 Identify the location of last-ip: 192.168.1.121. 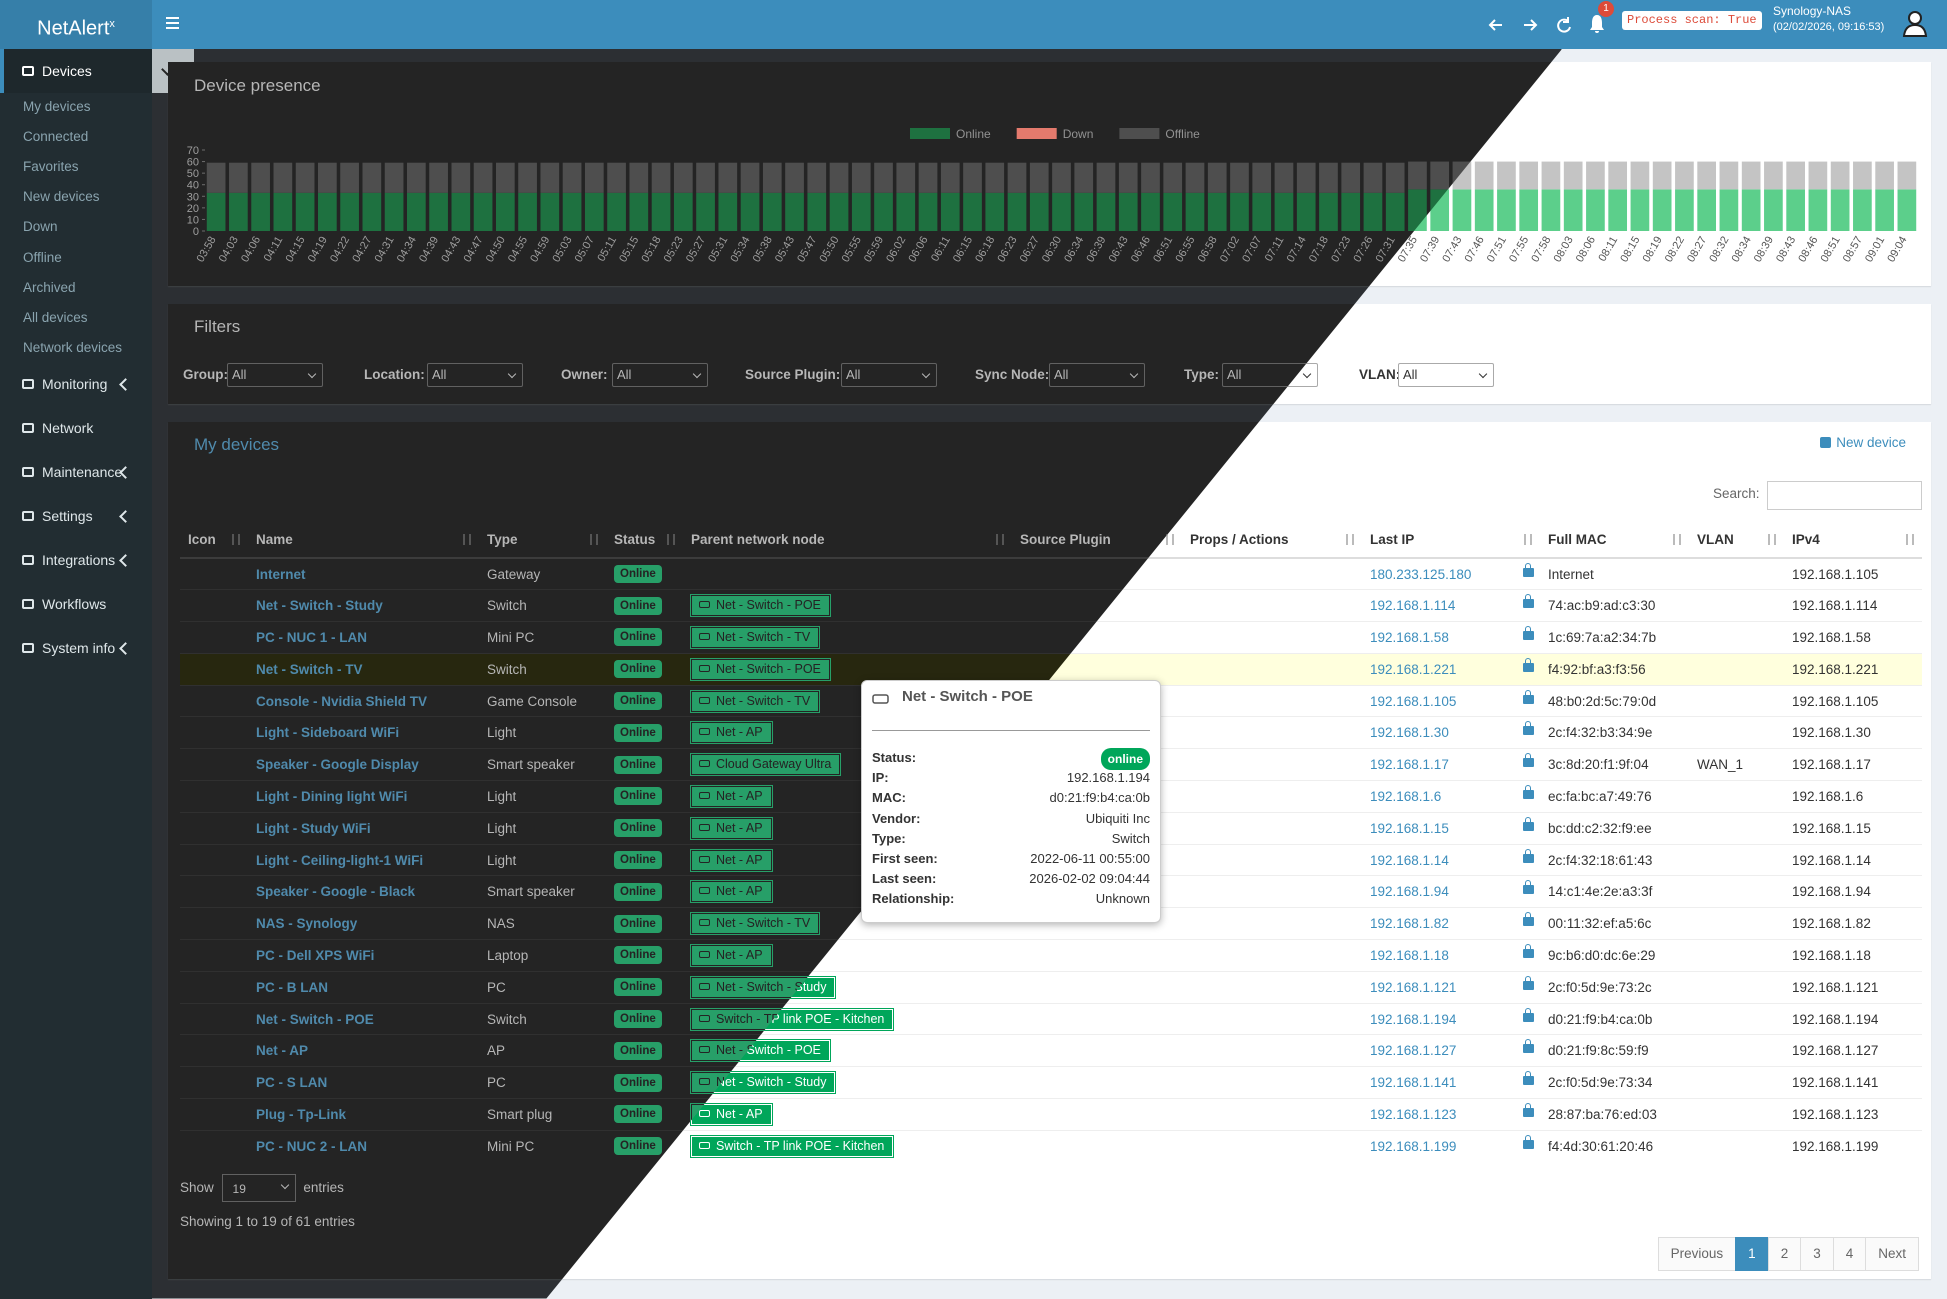
(1413, 987).